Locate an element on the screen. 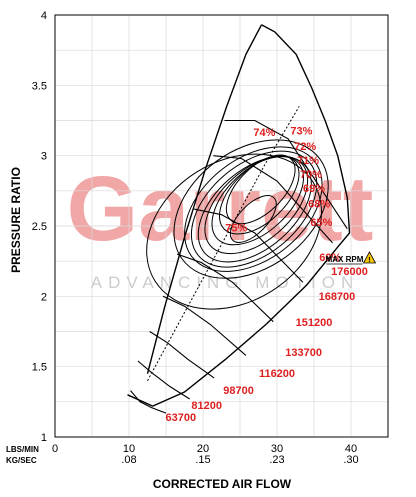 The image size is (416, 497). x-tick-label-lbs: 20 is located at coordinates (203, 449).